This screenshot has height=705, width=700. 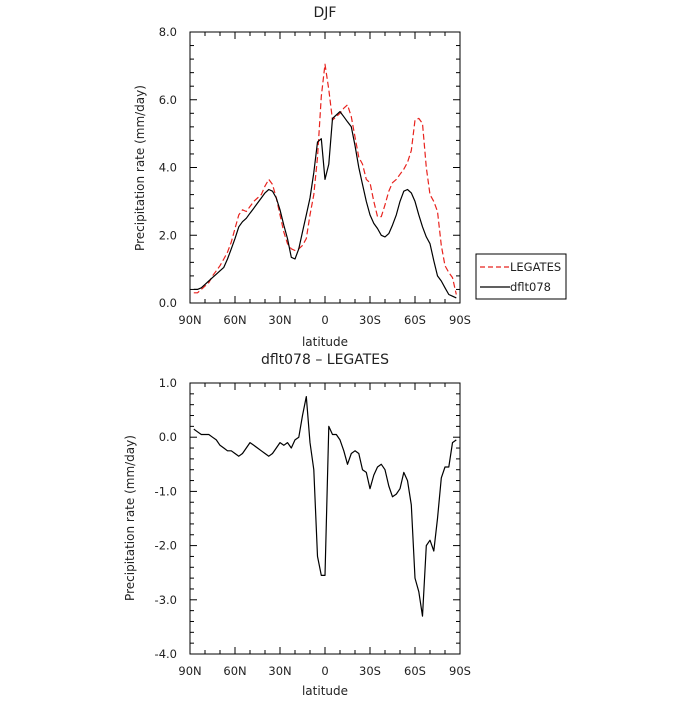 I want to click on bottom-x-tick-label: 30N, so click(x=279, y=671).